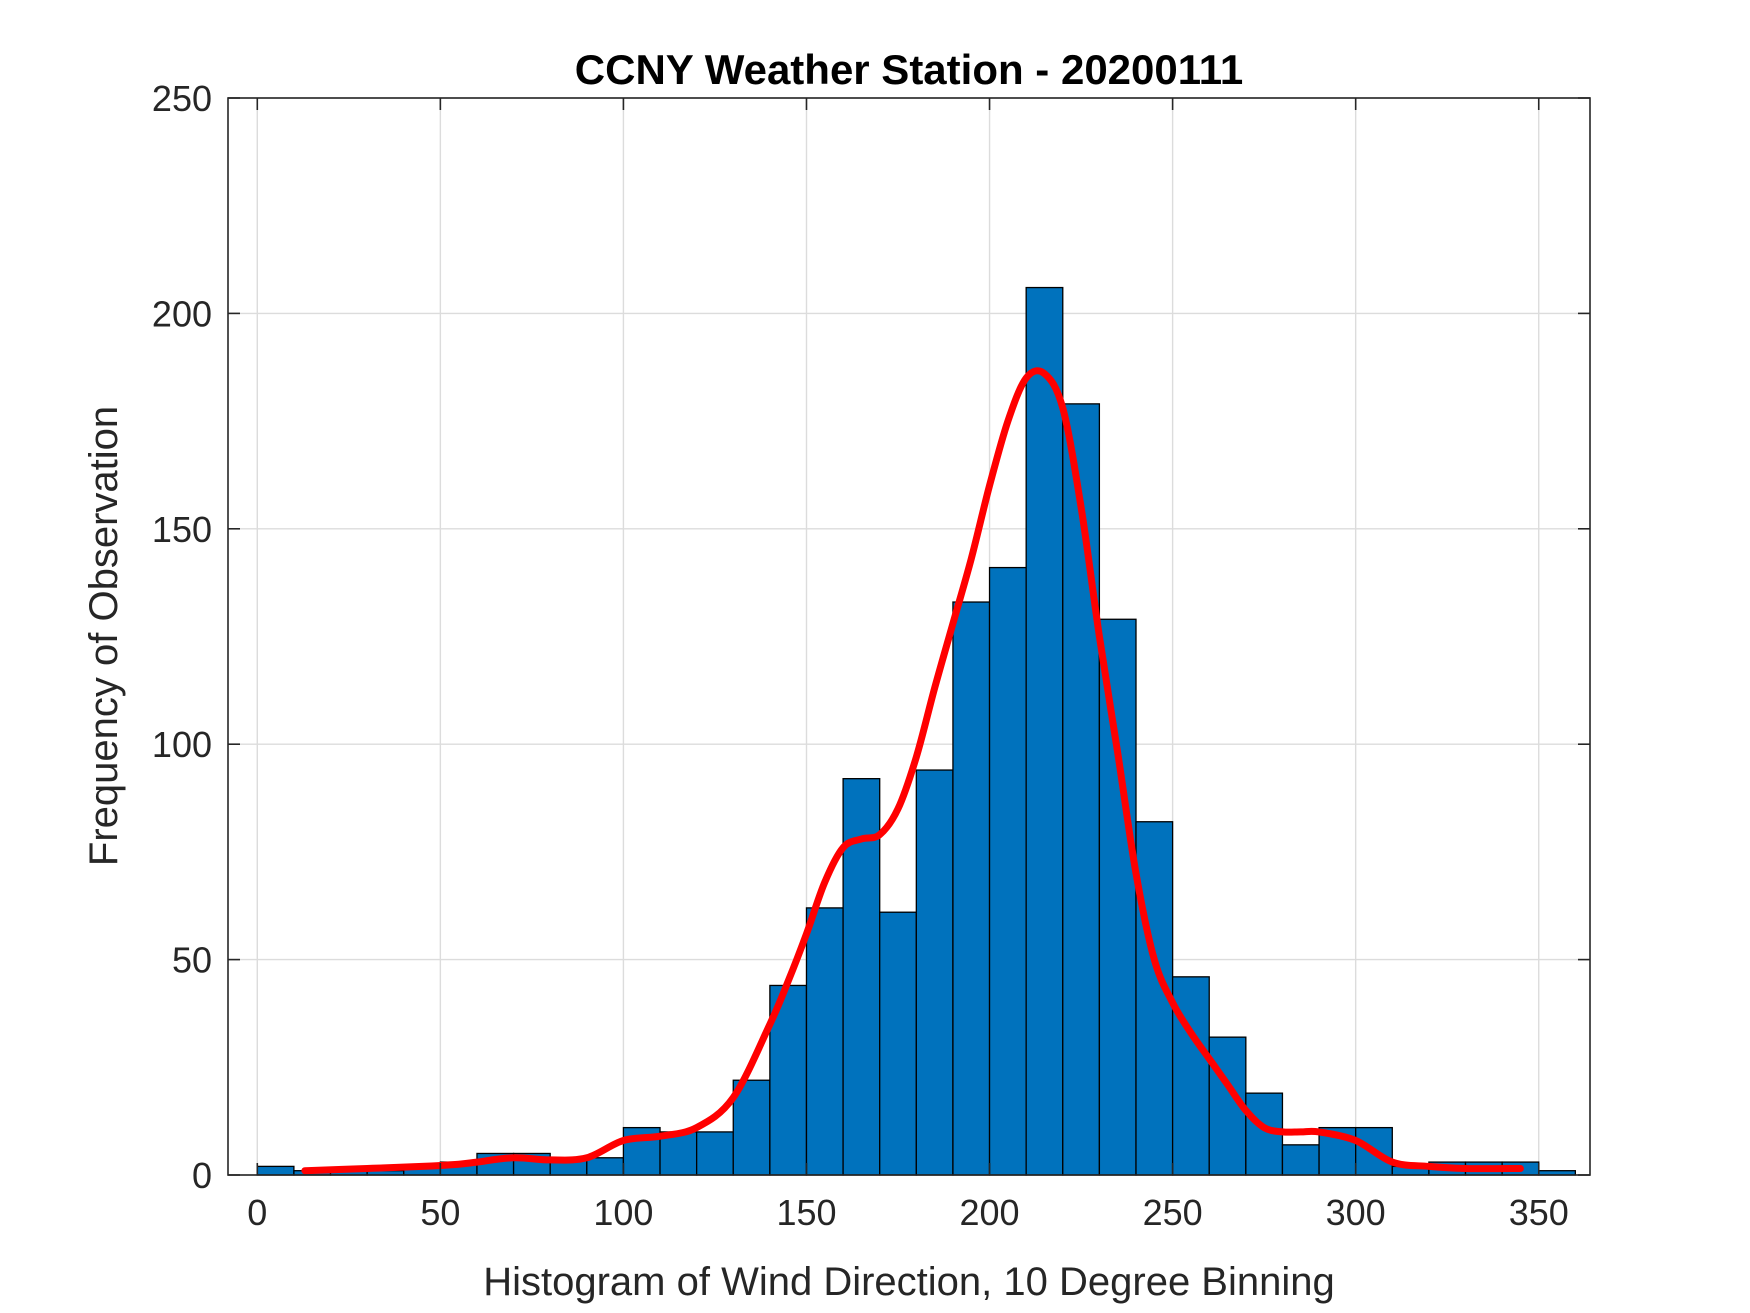 The width and height of the screenshot is (1750, 1313). Describe the element at coordinates (623, 1212) in the screenshot. I see `x-tick-label: 100` at that location.